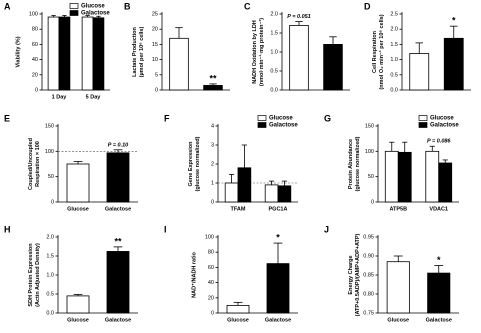  What do you see at coordinates (198, 163) in the screenshot?
I see `y-axis-label: (glucose normalized)` at bounding box center [198, 163].